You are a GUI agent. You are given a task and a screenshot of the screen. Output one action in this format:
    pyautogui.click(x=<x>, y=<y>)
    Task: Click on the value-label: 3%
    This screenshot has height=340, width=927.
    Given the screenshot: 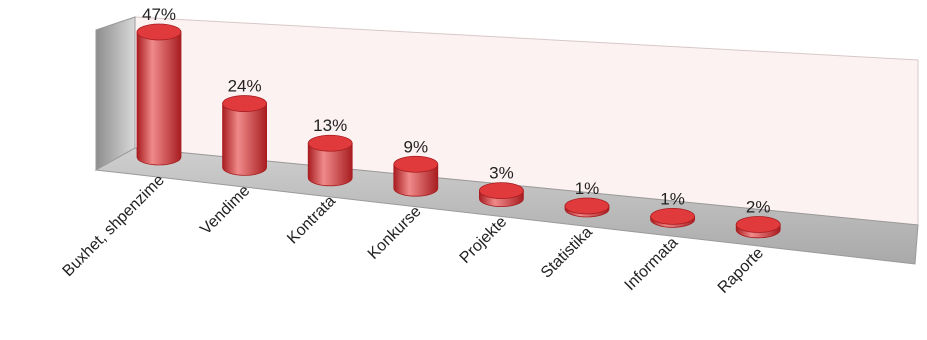 What is the action you would take?
    pyautogui.click(x=501, y=173)
    